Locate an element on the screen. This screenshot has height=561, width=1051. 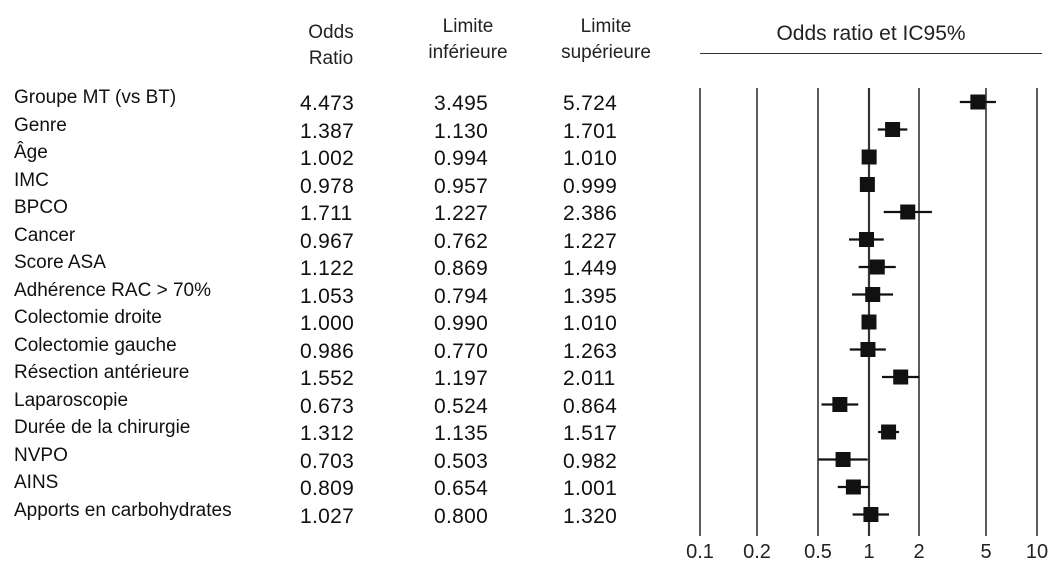
odds-ratio-value: 1.552 is located at coordinates (327, 378).